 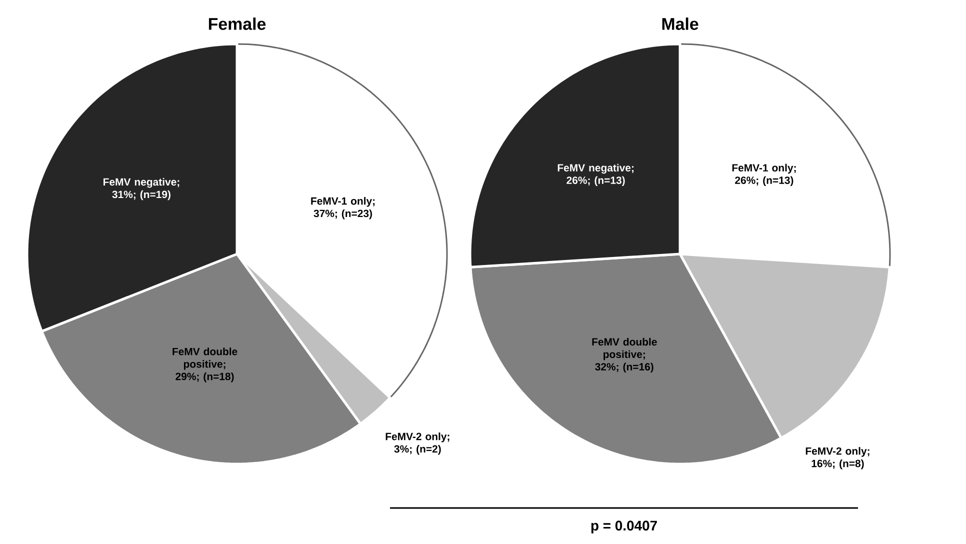 I want to click on slice-label: FeMV-2 only; 16%; (n=8), so click(x=838, y=458).